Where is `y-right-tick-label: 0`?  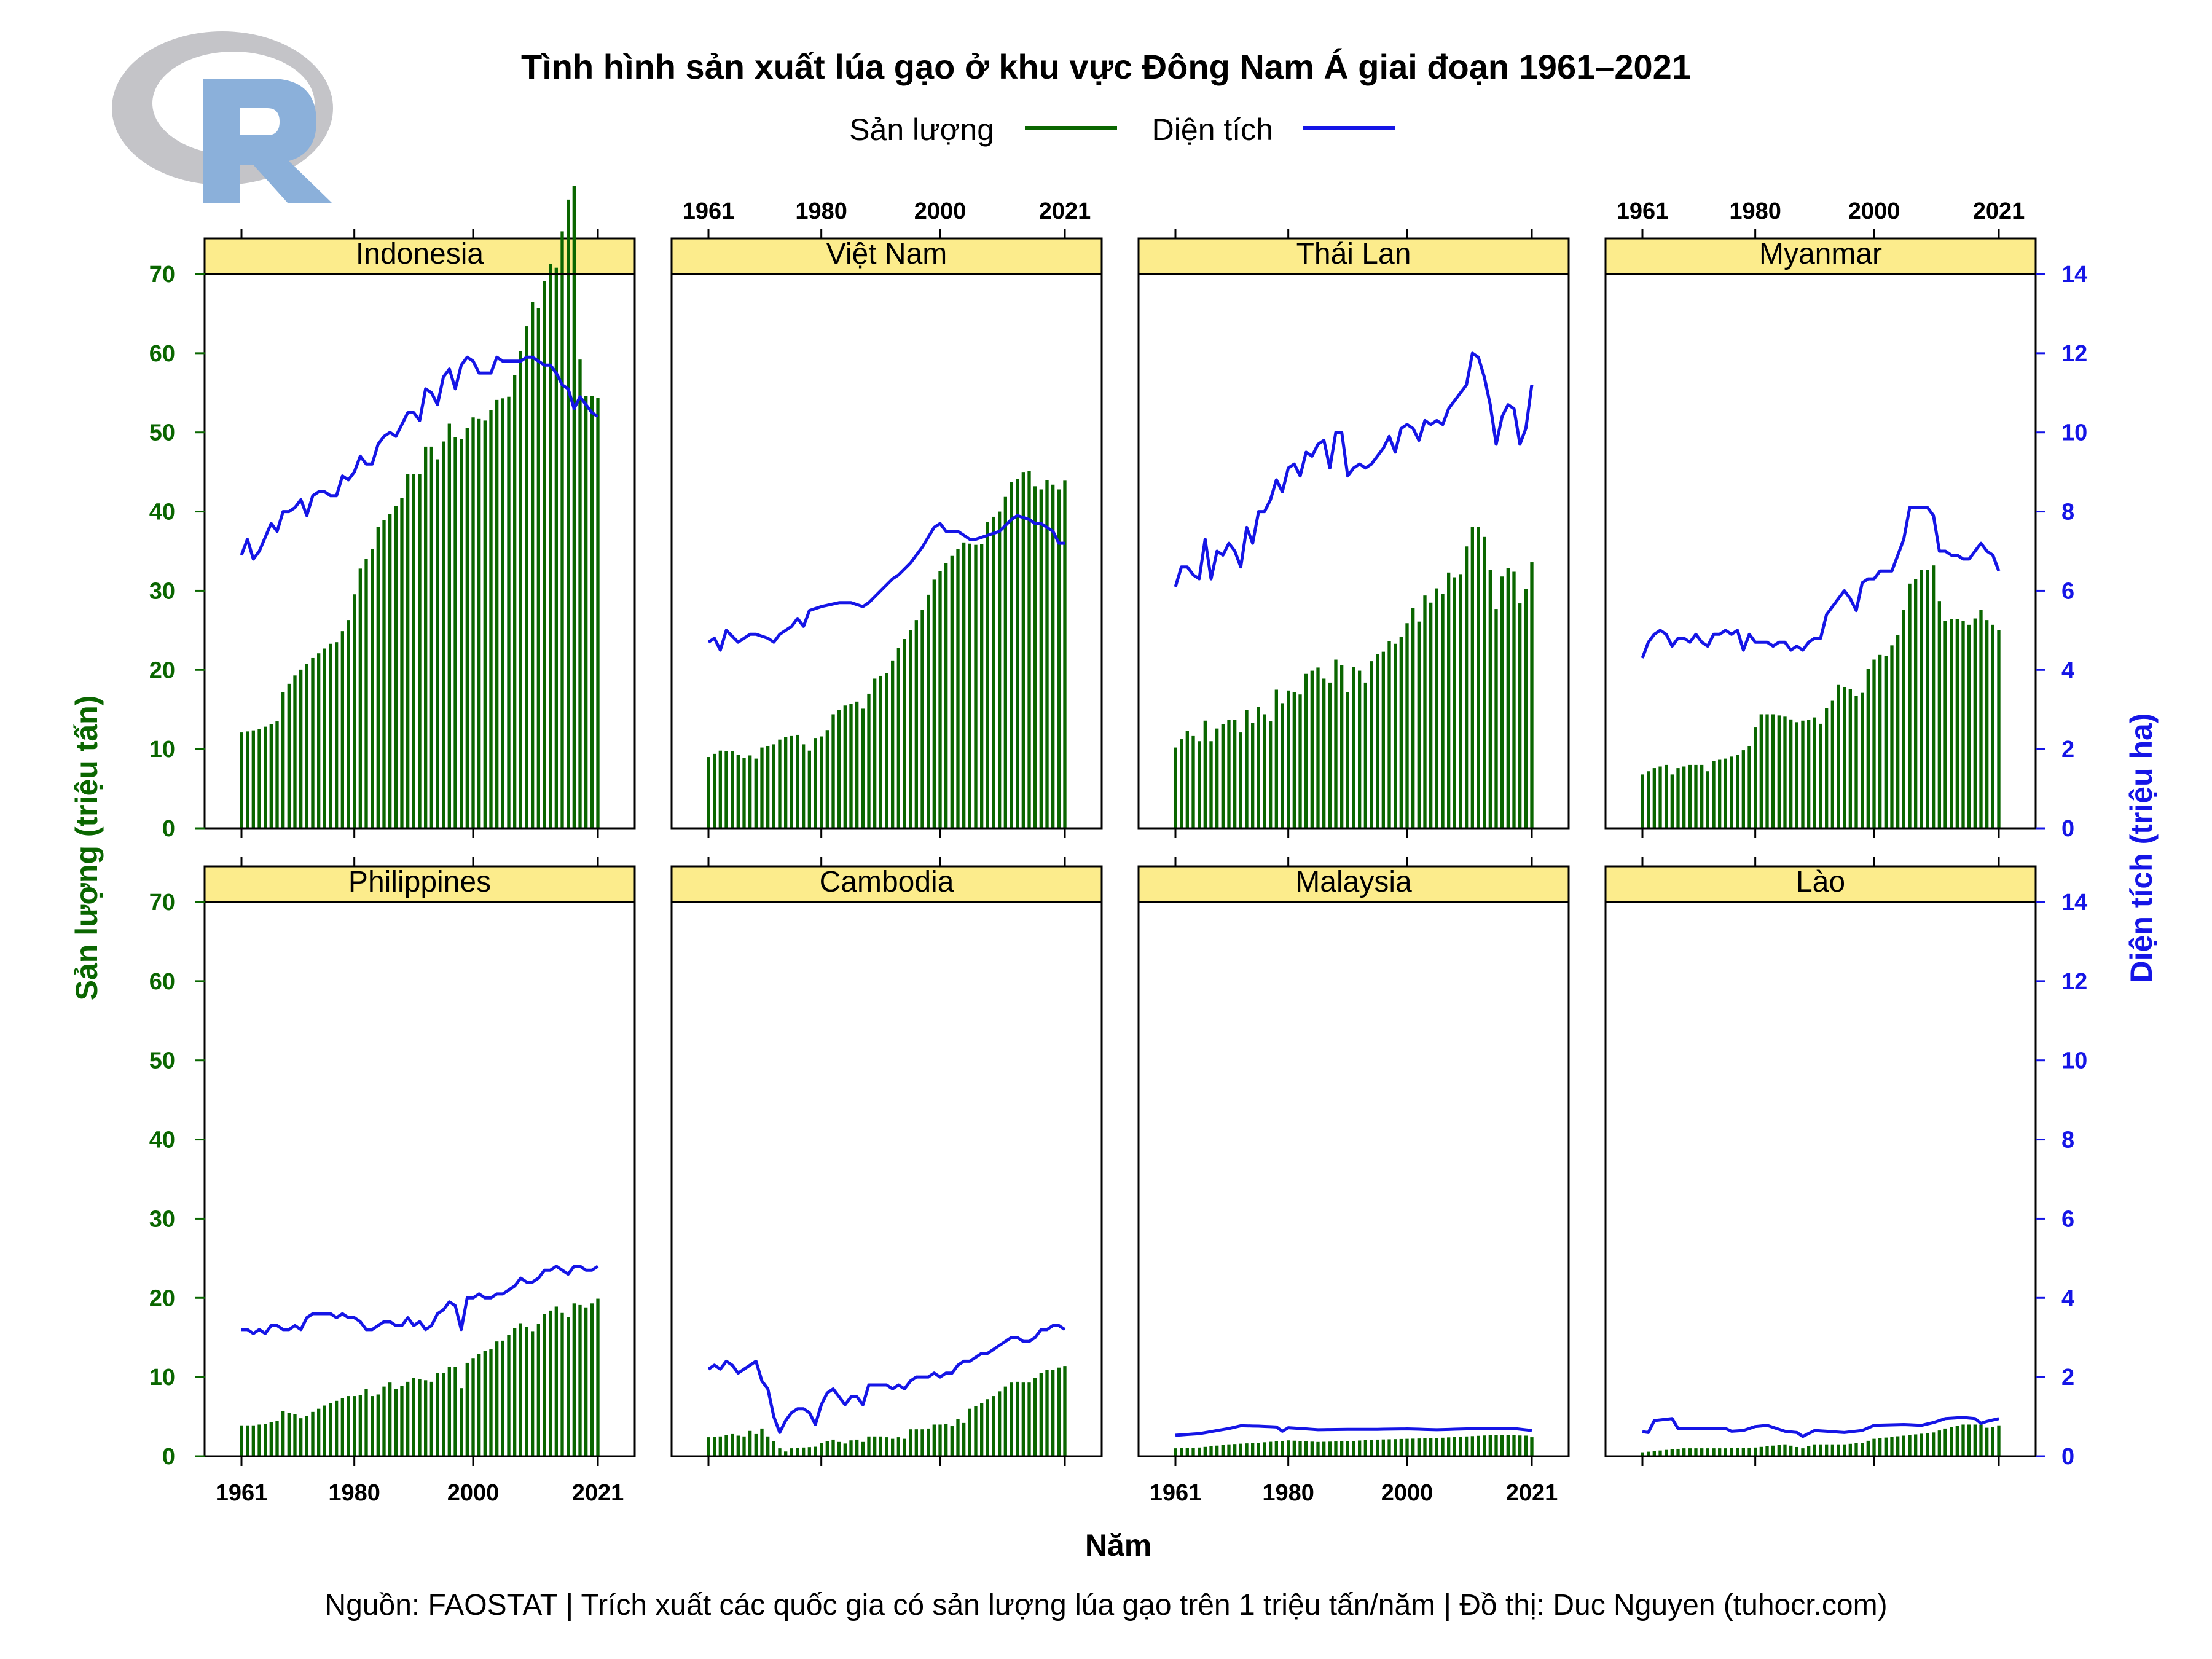
y-right-tick-label: 0 is located at coordinates (2067, 829).